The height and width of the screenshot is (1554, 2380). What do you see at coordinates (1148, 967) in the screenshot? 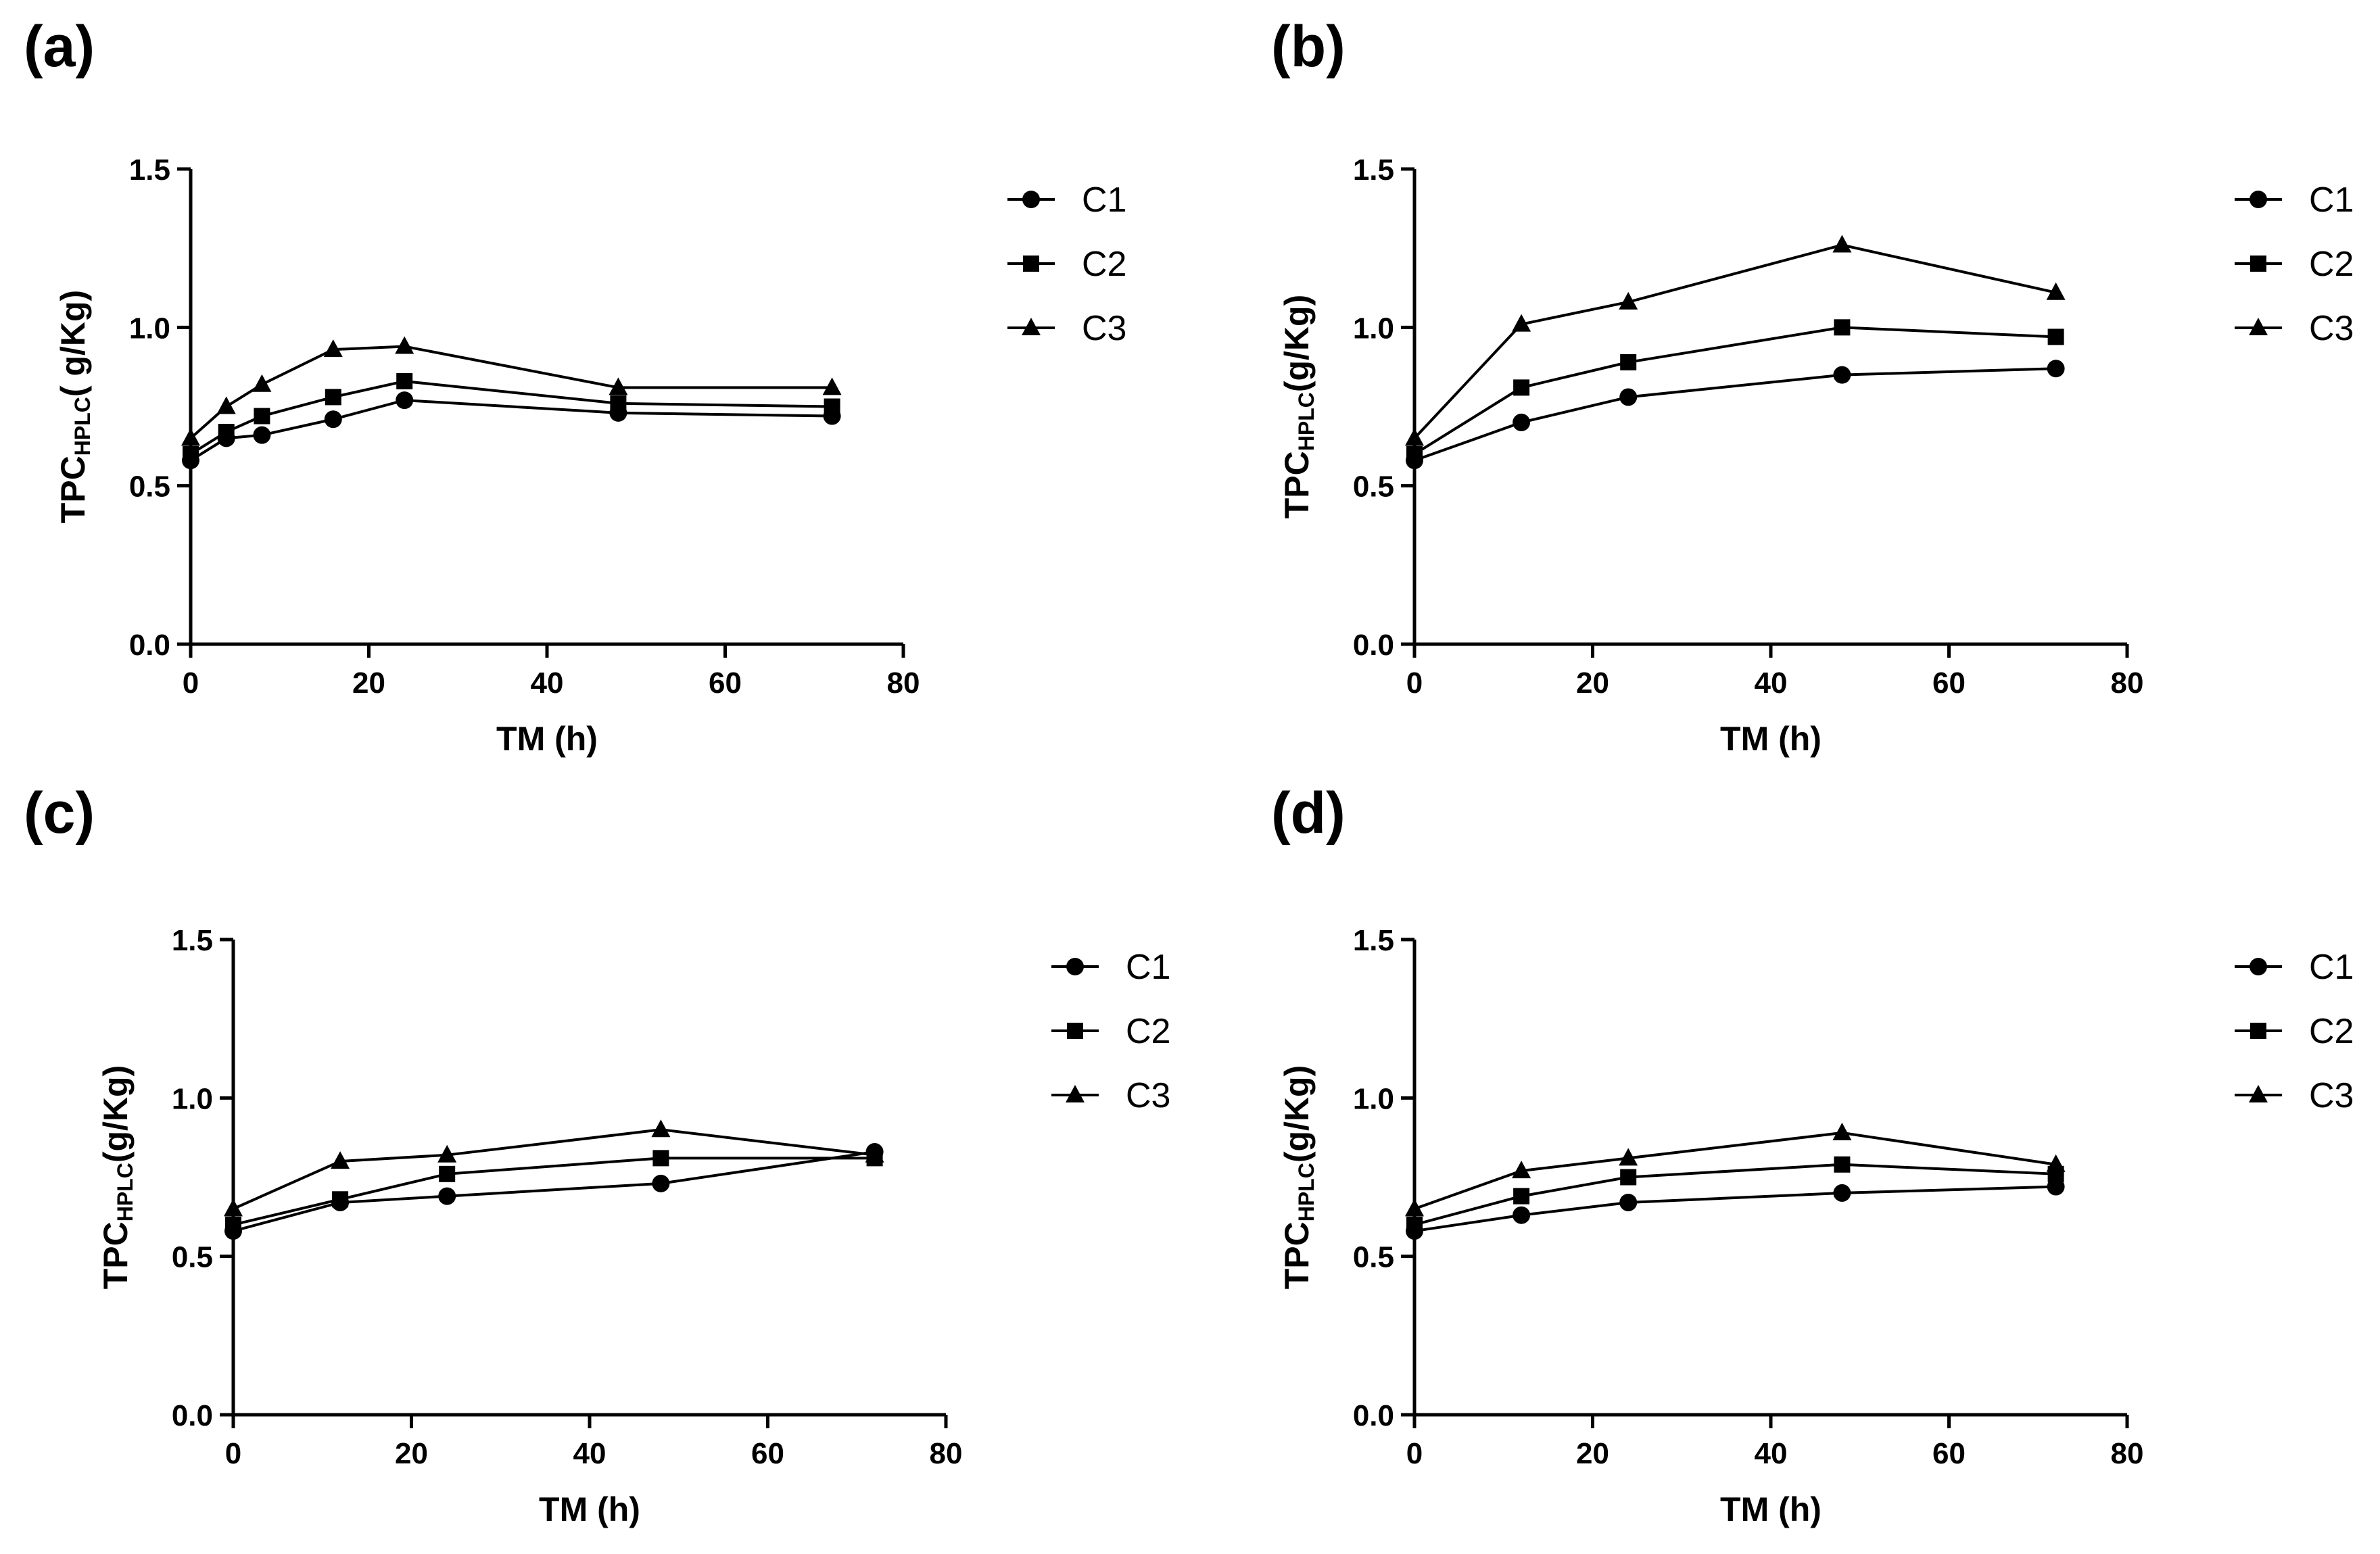
I see `legend-label-c1: C1` at bounding box center [1148, 967].